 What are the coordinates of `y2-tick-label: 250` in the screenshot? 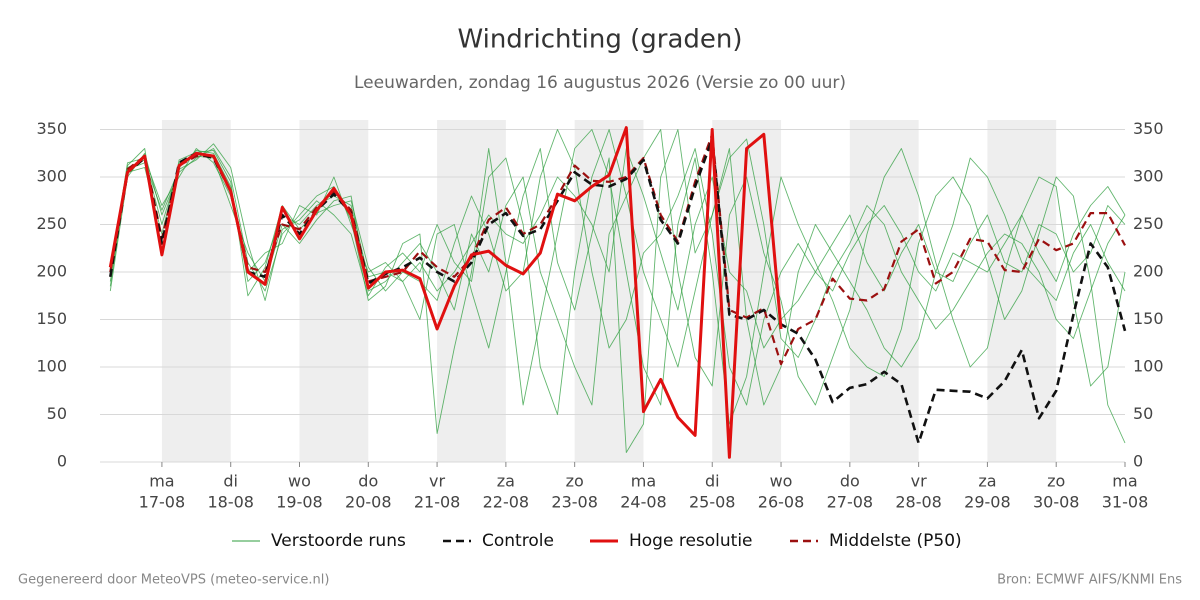 It's located at (1148, 223).